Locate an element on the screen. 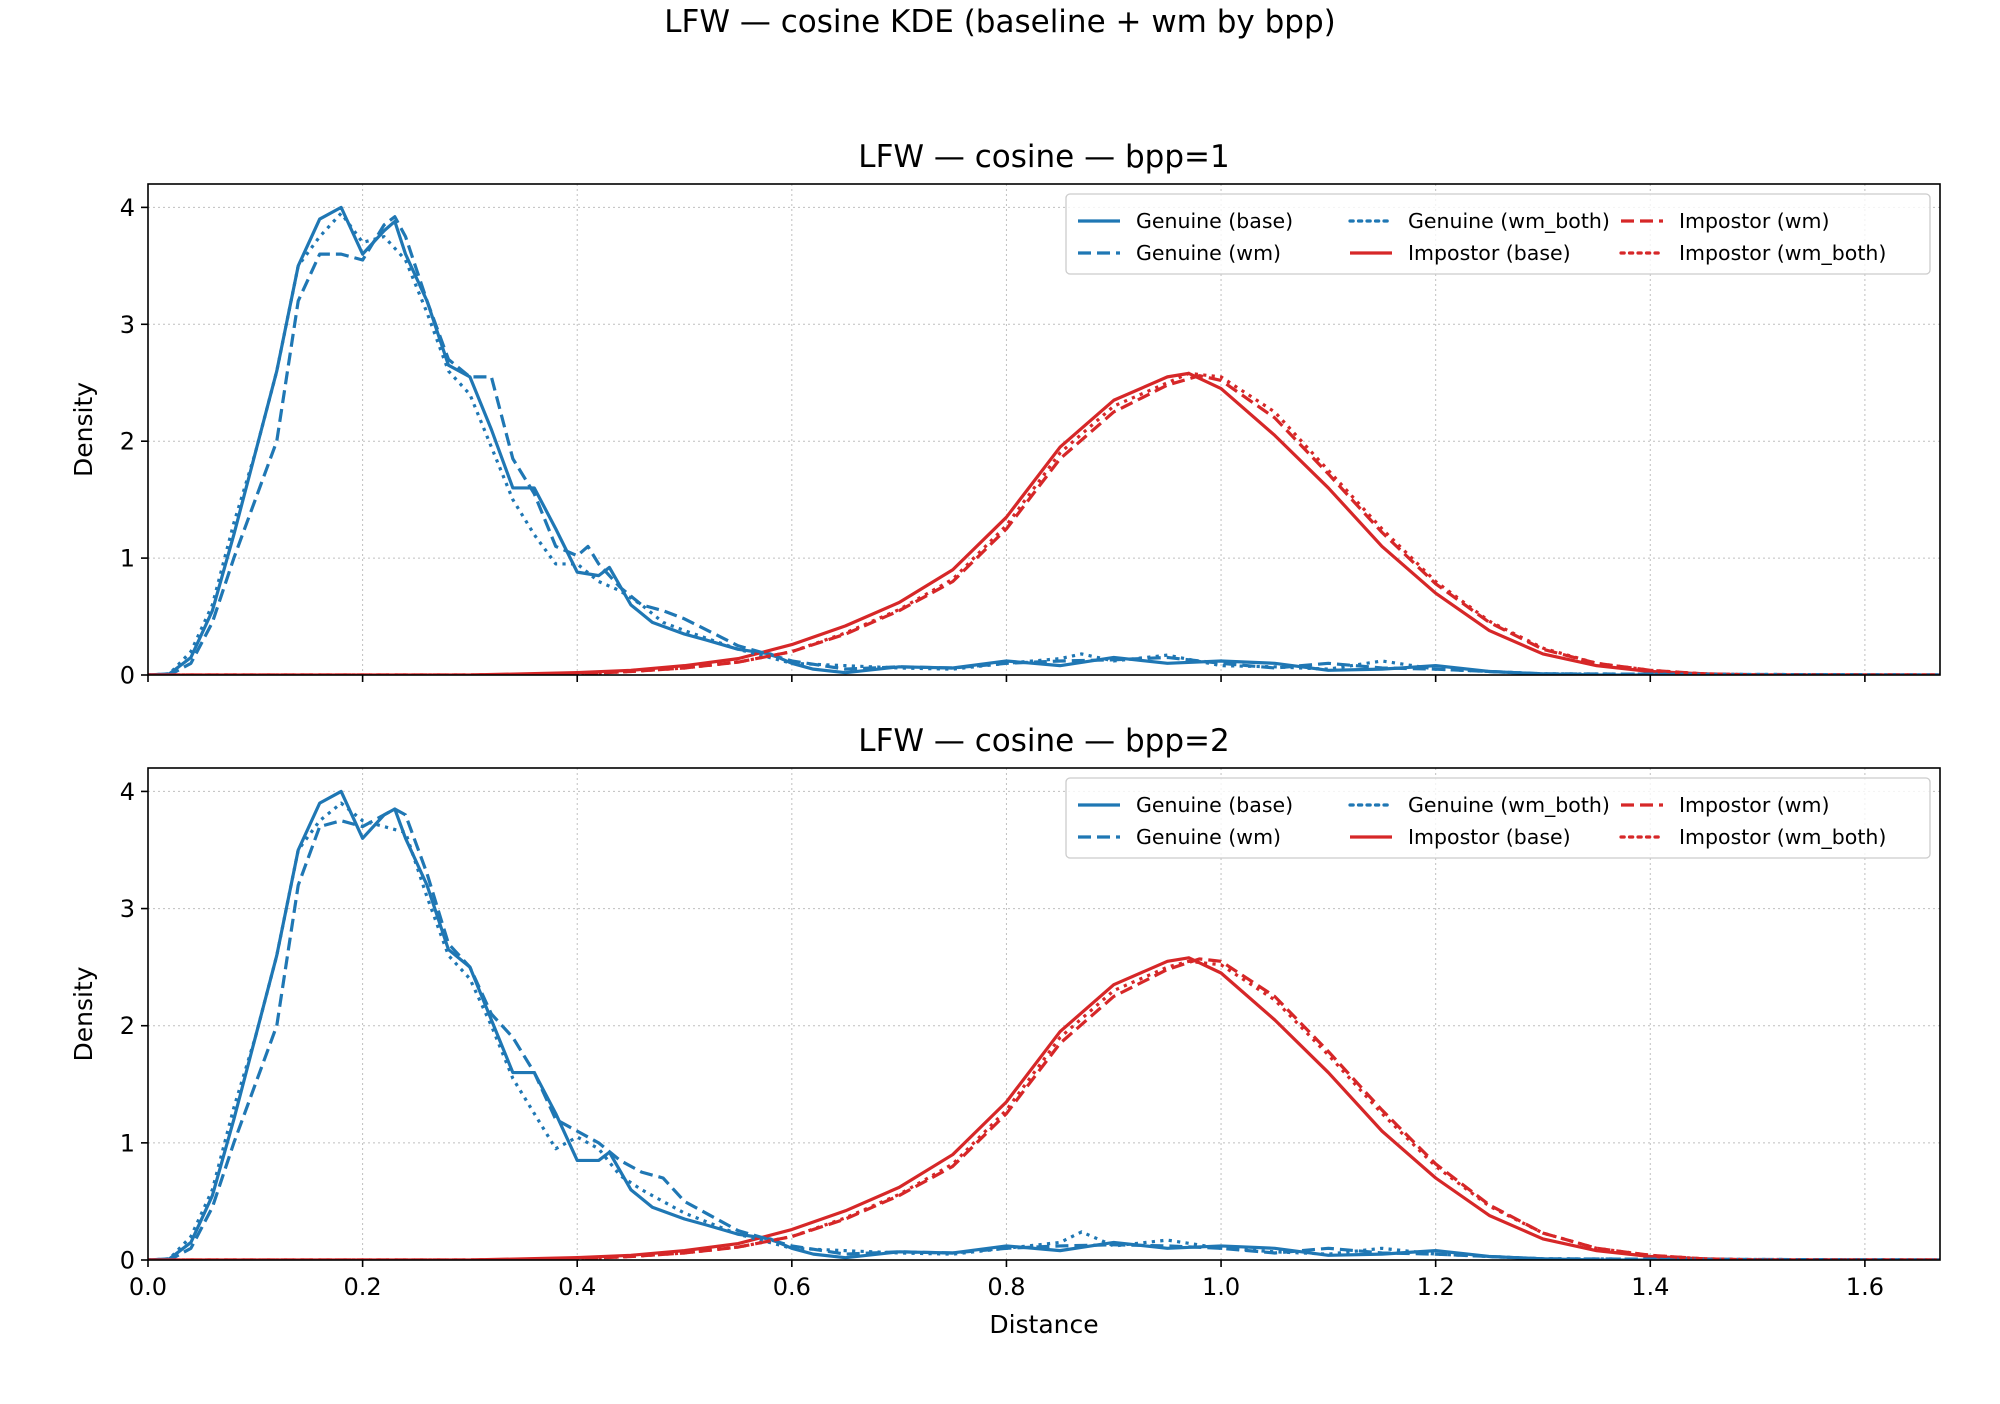 The image size is (2000, 1404). x-tick-label: 0.2 is located at coordinates (363, 1287).